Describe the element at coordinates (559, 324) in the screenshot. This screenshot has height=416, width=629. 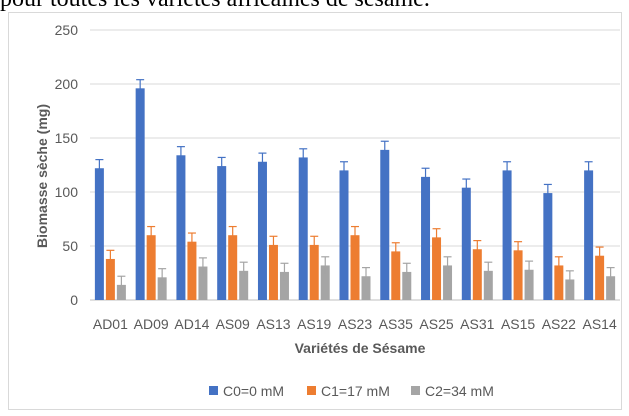
I see `x-tick-label: AS22` at that location.